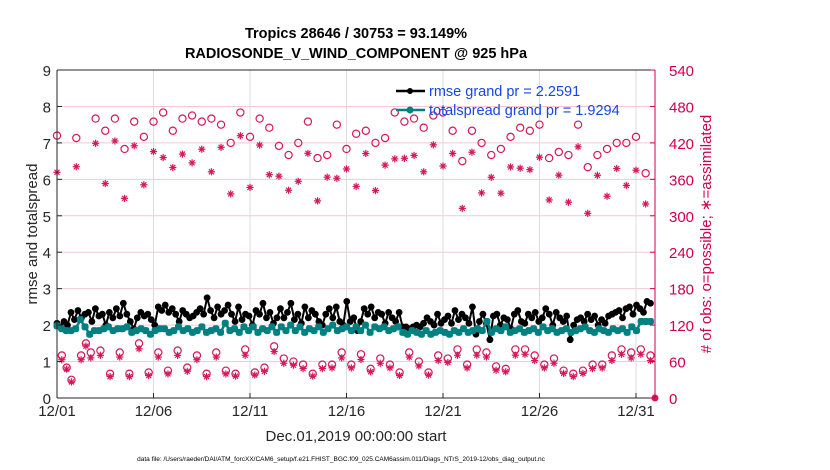 This screenshot has height=470, width=830. What do you see at coordinates (681, 326) in the screenshot?
I see `y2-tick-label: 120` at bounding box center [681, 326].